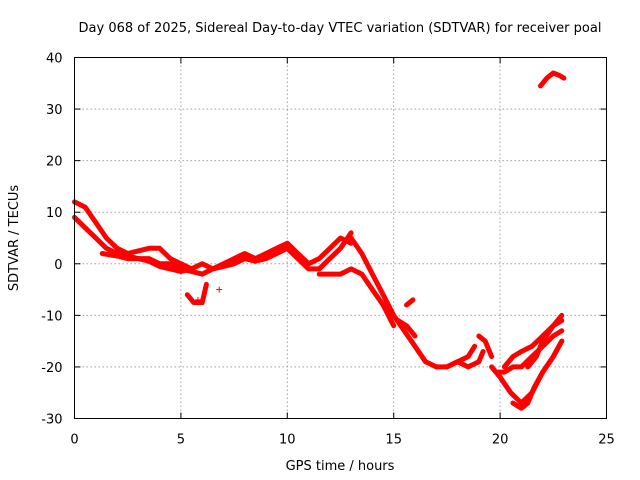 The image size is (640, 480). What do you see at coordinates (545, 341) in the screenshot?
I see `series-trace-p` at bounding box center [545, 341].